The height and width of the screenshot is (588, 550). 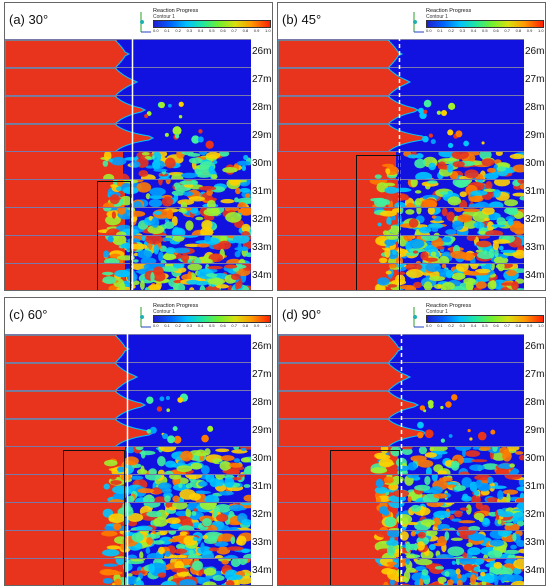 I want to click on colorbar-tick-label: 0.4, so click(x=200, y=325).